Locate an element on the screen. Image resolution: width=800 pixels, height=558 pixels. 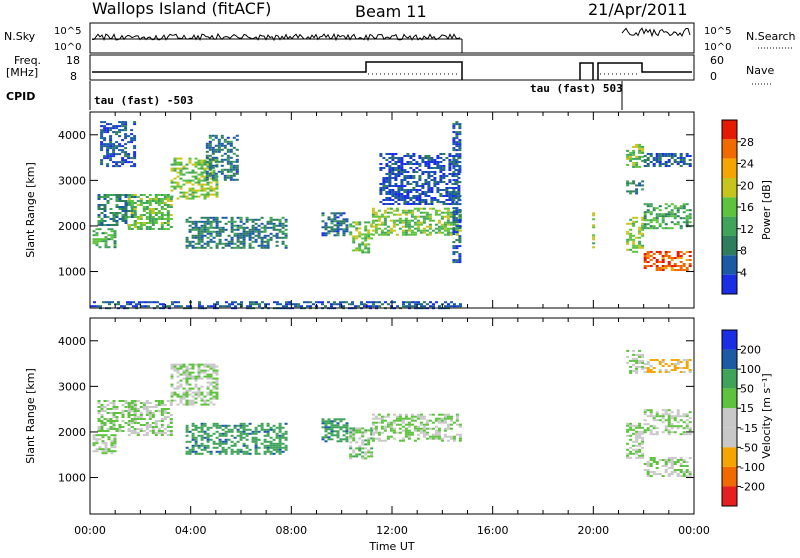
freq-right-tick-bottom: 0 is located at coordinates (713, 76).